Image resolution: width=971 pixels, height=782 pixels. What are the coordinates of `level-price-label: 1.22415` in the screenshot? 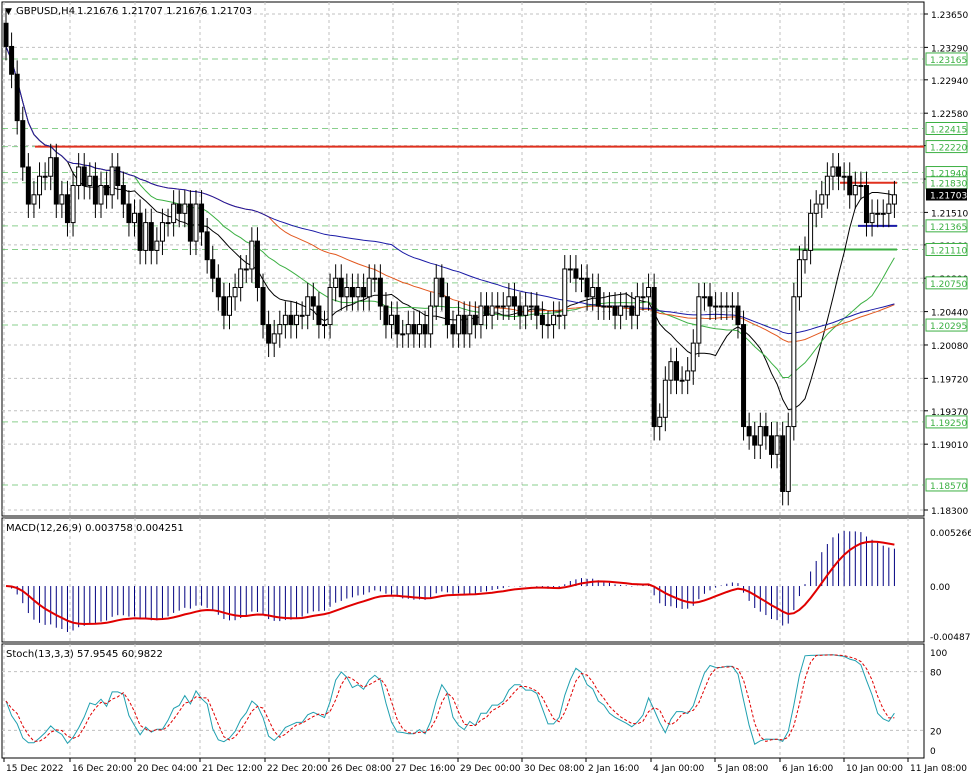 It's located at (948, 130).